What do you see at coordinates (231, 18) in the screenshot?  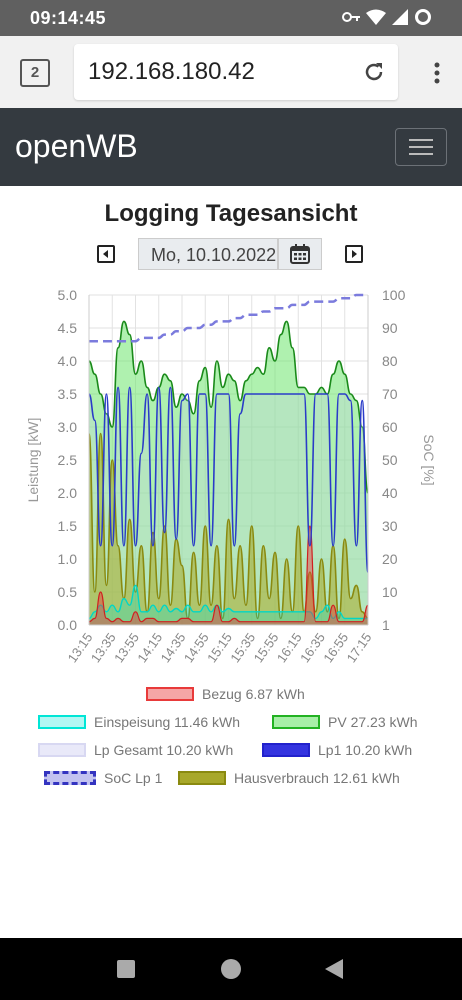 I see `status-bar: 09:14:45` at bounding box center [231, 18].